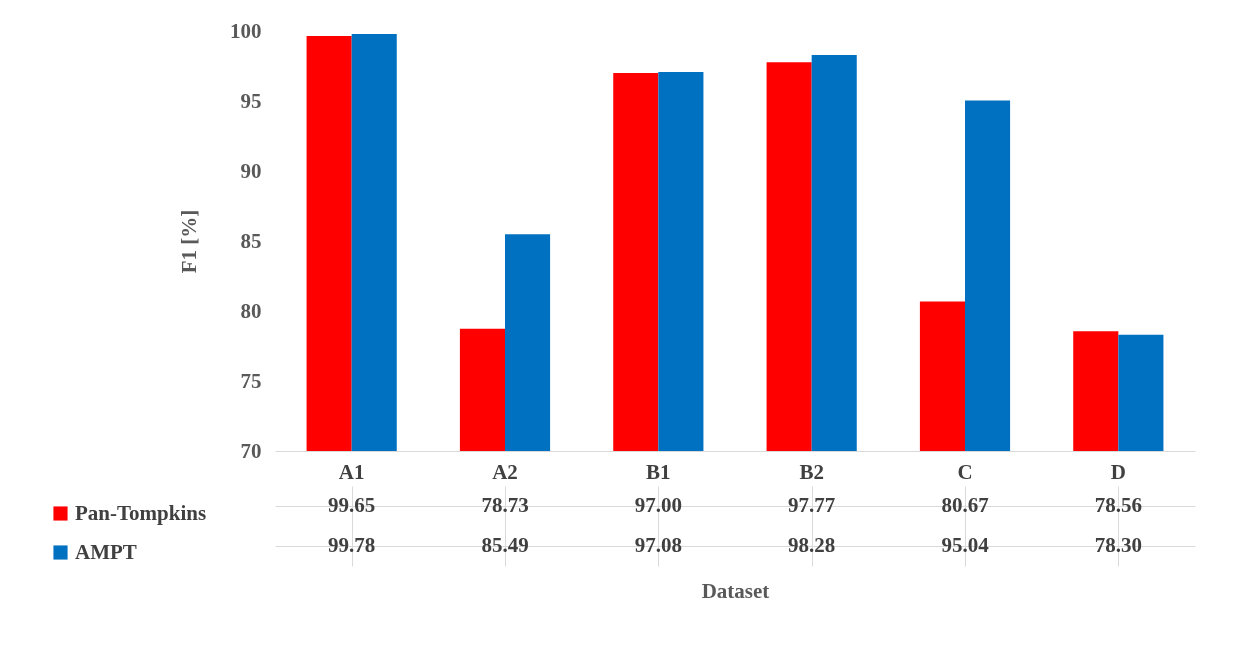  I want to click on x-tick-label: B2, so click(811, 471).